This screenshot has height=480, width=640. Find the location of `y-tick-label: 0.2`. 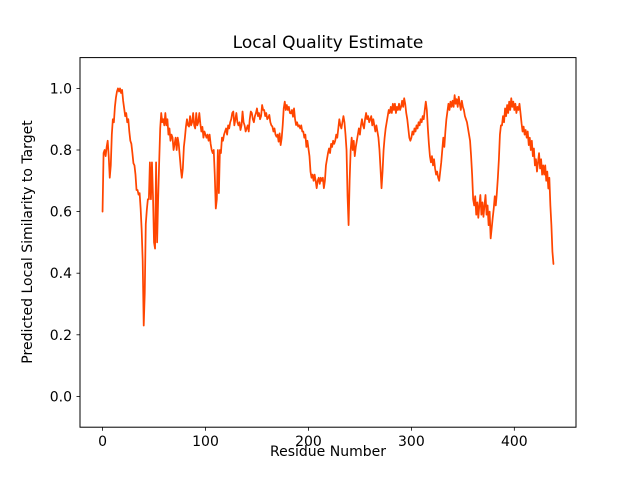

y-tick-label: 0.2 is located at coordinates (61, 336).